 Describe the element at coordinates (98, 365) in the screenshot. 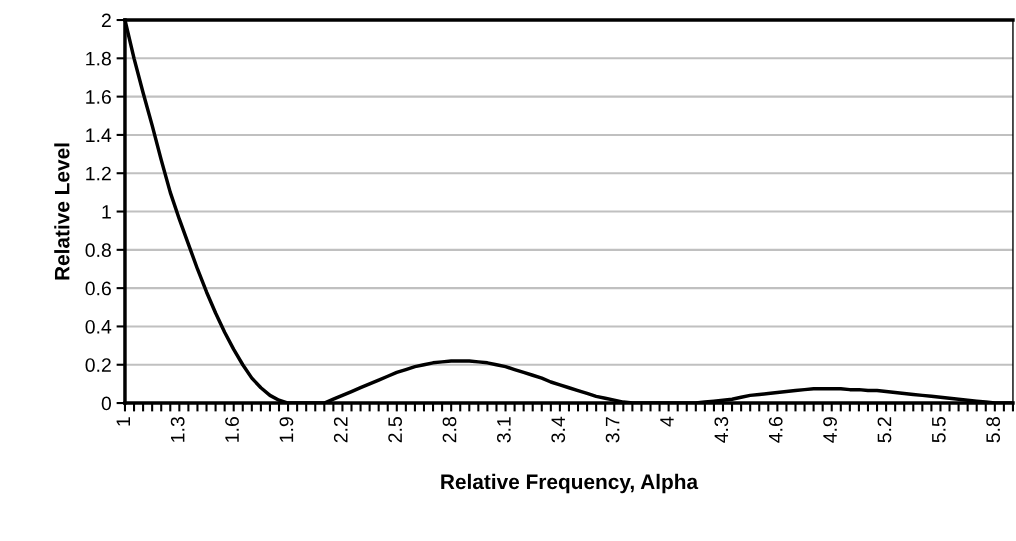

I see `y-tick-label: 0.2` at that location.